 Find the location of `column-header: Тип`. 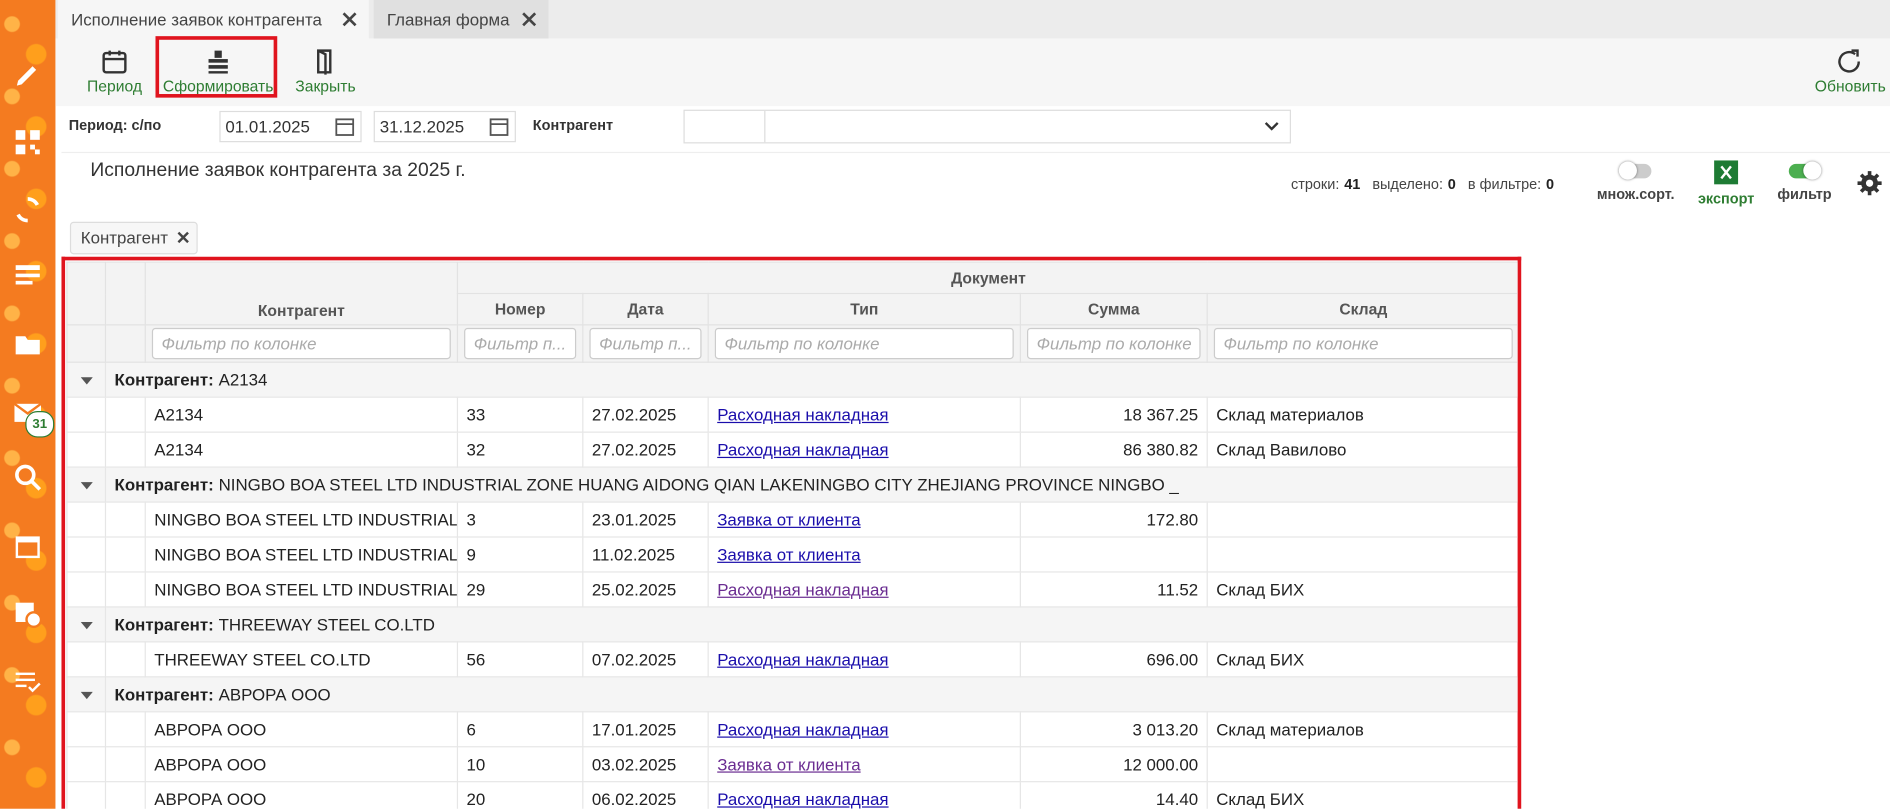

column-header: Тип is located at coordinates (864, 309).